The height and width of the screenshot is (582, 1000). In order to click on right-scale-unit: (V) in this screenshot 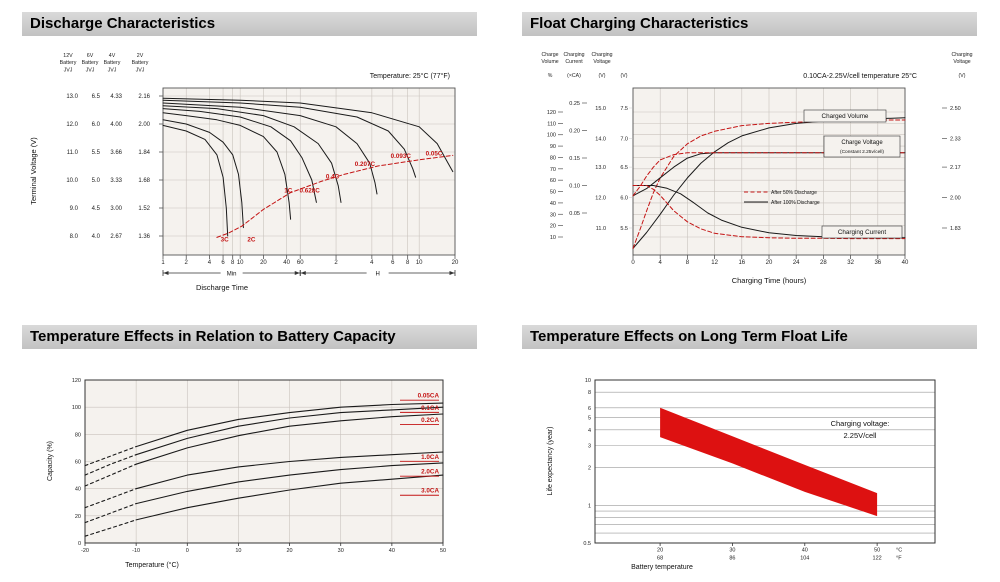, I will do `click(962, 76)`.